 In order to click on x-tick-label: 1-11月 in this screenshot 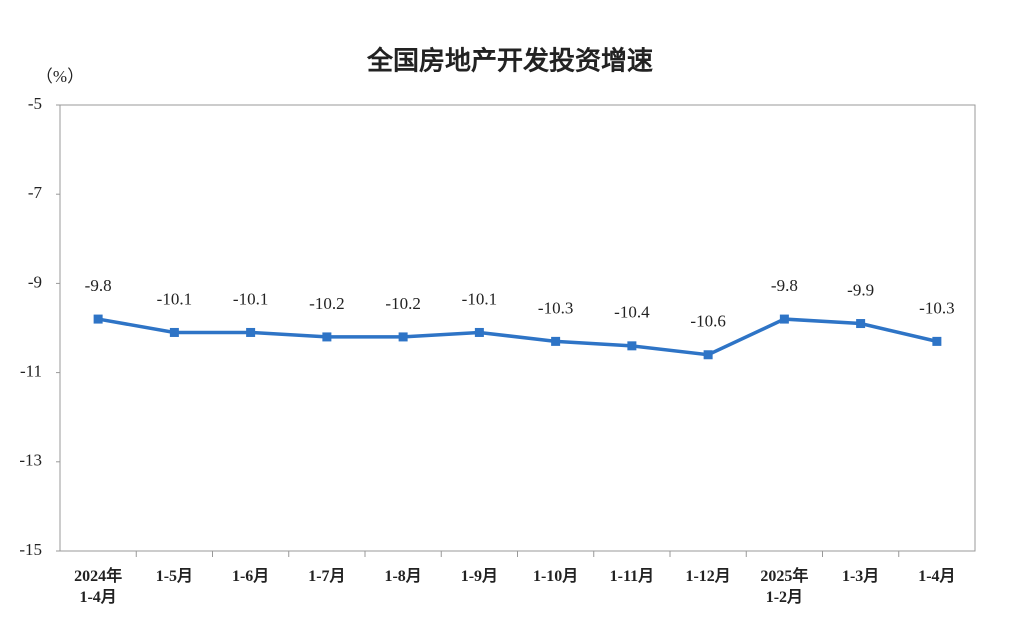, I will do `click(632, 576)`.